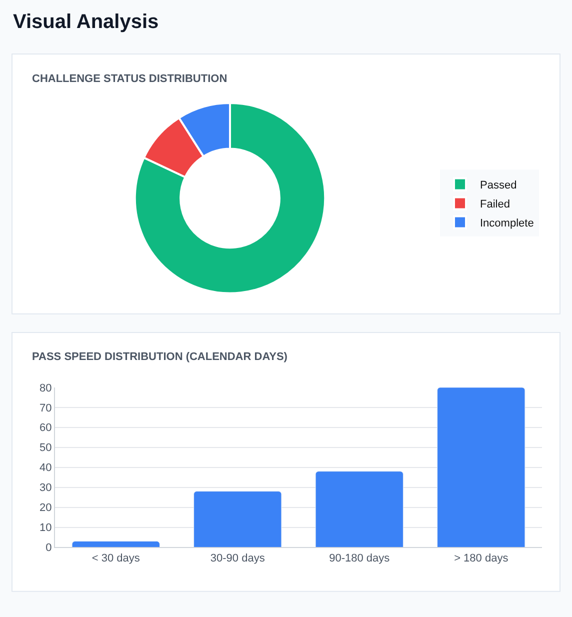 Image resolution: width=572 pixels, height=617 pixels. Describe the element at coordinates (507, 224) in the screenshot. I see `legend-label: Incomplete` at that location.